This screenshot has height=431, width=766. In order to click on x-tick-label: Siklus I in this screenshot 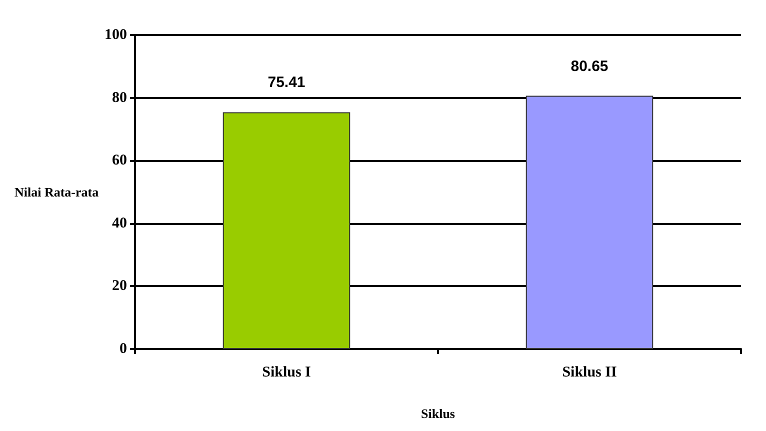, I will do `click(287, 372)`.